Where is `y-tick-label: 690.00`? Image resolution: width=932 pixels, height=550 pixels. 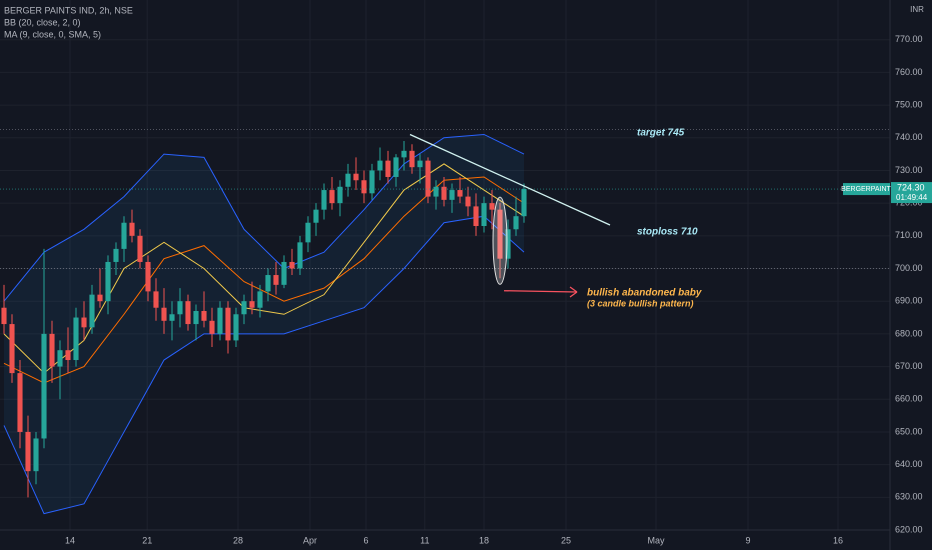 y-tick-label: 690.00 is located at coordinates (909, 301).